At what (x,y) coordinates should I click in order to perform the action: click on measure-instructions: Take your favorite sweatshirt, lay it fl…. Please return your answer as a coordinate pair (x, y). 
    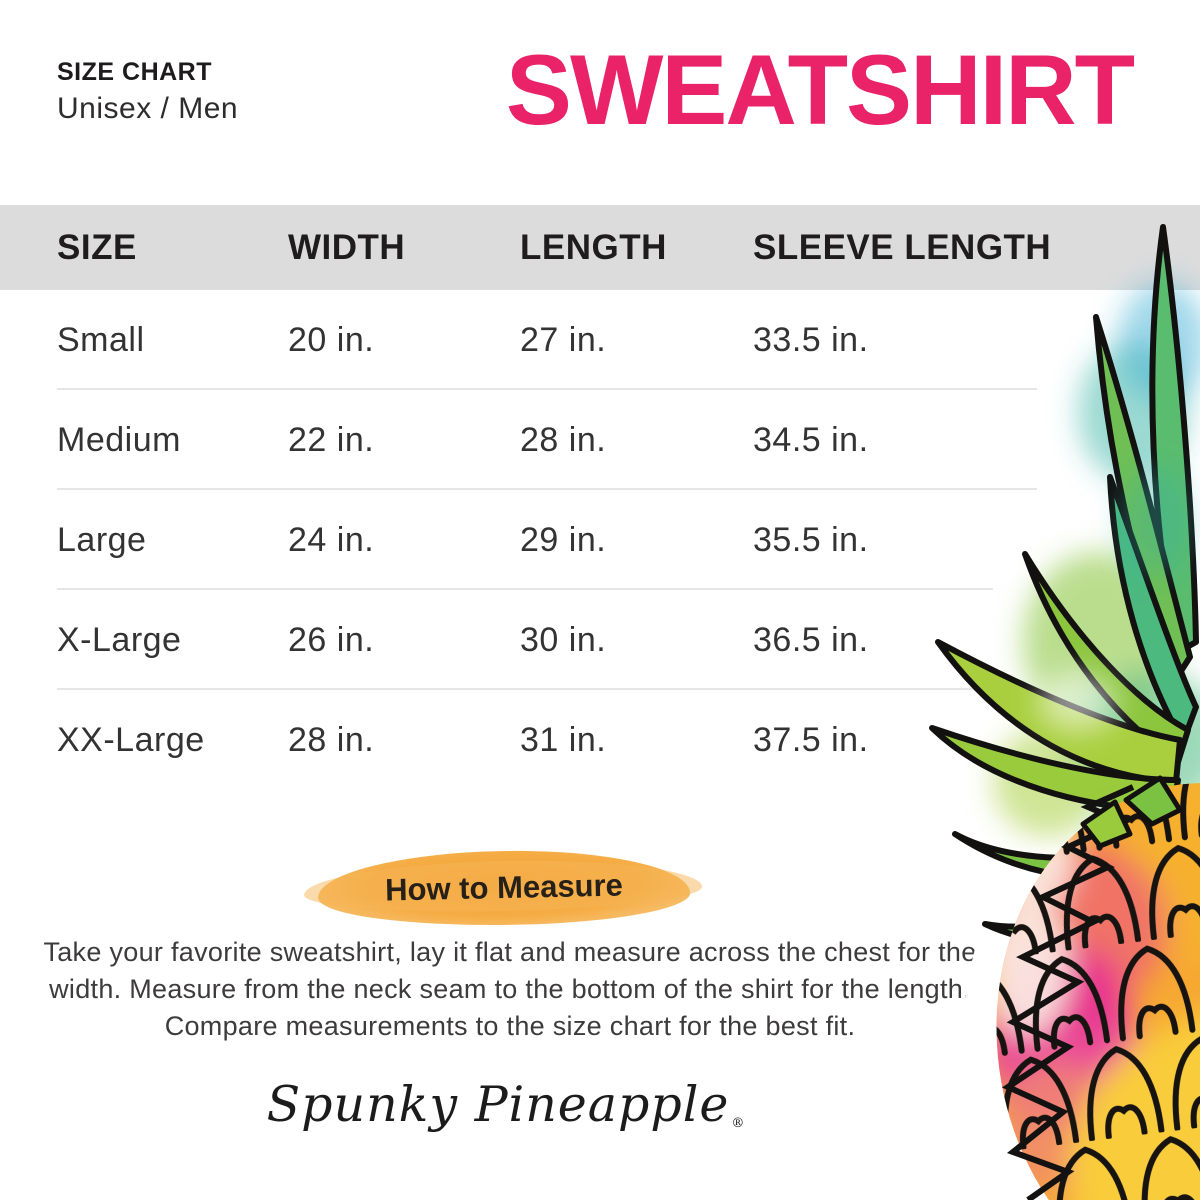
    Looking at the image, I should click on (510, 989).